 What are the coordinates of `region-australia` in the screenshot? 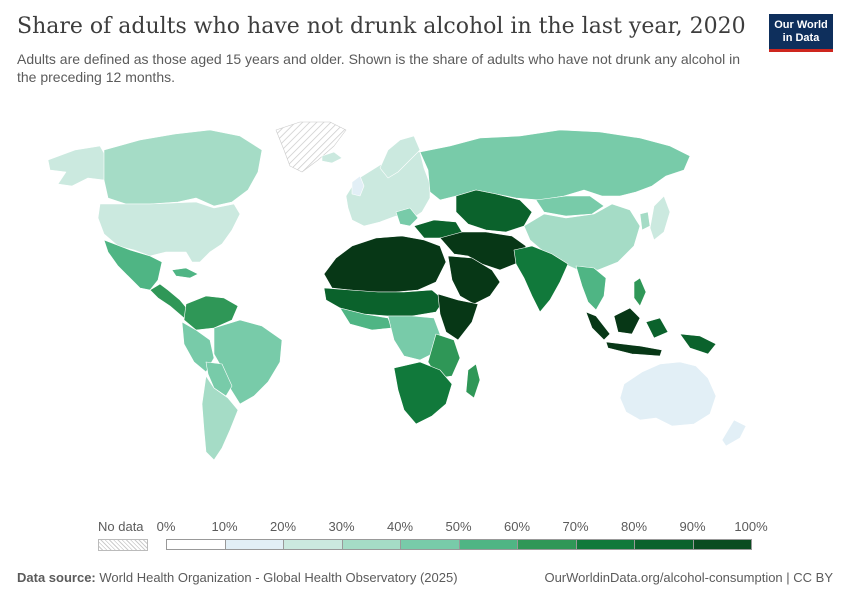 It's located at (668, 394).